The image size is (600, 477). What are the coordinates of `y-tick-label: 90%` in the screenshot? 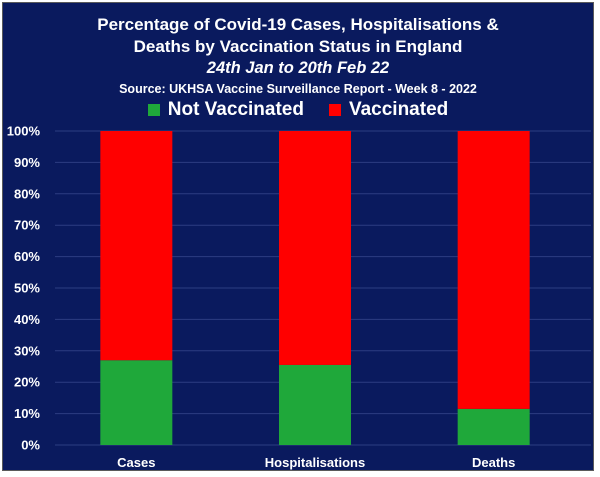 It's located at (27, 162).